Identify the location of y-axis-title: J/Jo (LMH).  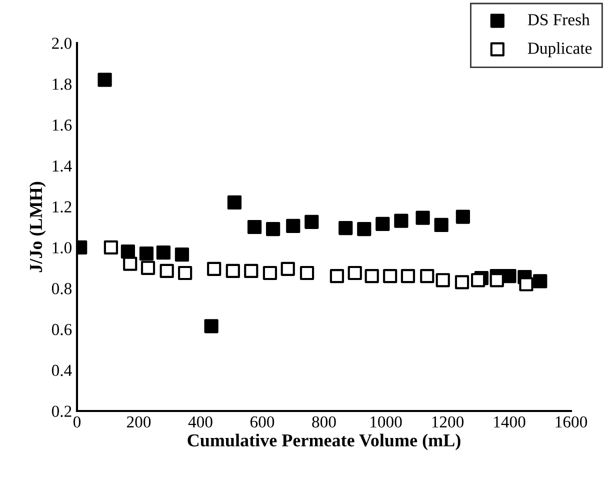
(37, 227).